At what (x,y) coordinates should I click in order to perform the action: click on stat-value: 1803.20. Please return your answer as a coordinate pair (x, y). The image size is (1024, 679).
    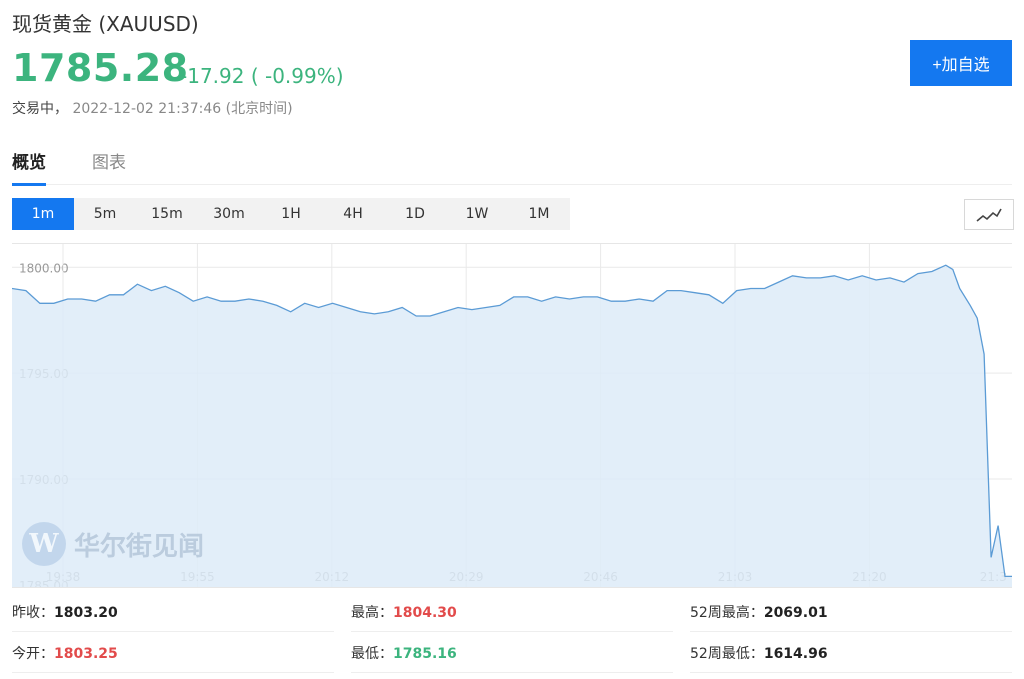
    Looking at the image, I should click on (86, 613).